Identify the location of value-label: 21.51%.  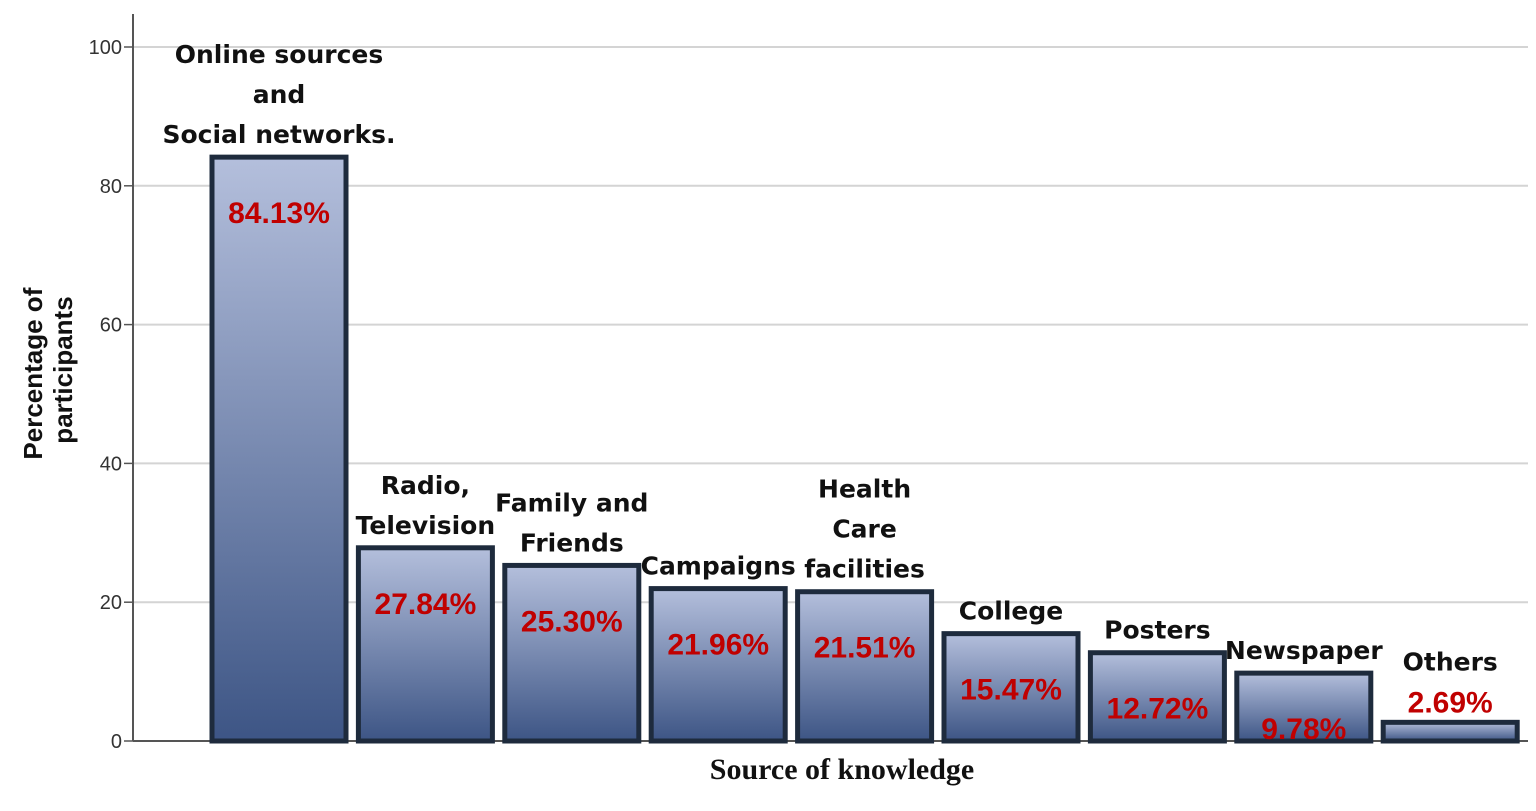
(865, 648).